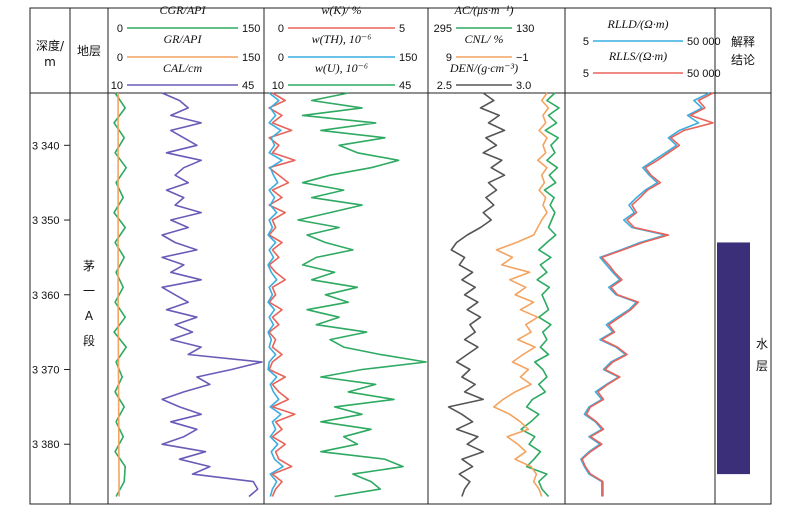  Describe the element at coordinates (540, 295) in the screenshot. I see `curve-ac` at that location.